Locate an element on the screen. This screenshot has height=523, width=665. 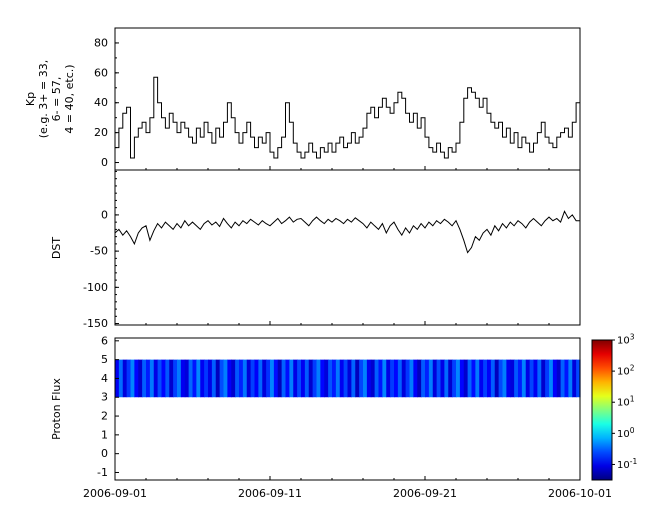
proton-flux-ylabel: Proton Flux is located at coordinates (56, 409).